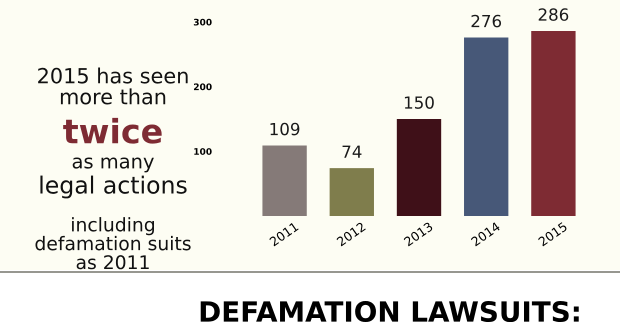 This screenshot has height=328, width=620. What do you see at coordinates (113, 187) in the screenshot?
I see `text: legal actions` at bounding box center [113, 187].